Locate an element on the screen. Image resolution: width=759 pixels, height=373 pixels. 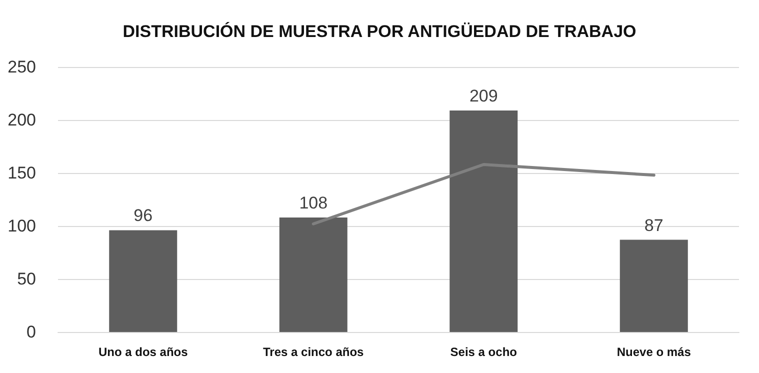
x-tick-label: Seis a ocho is located at coordinates (483, 352).